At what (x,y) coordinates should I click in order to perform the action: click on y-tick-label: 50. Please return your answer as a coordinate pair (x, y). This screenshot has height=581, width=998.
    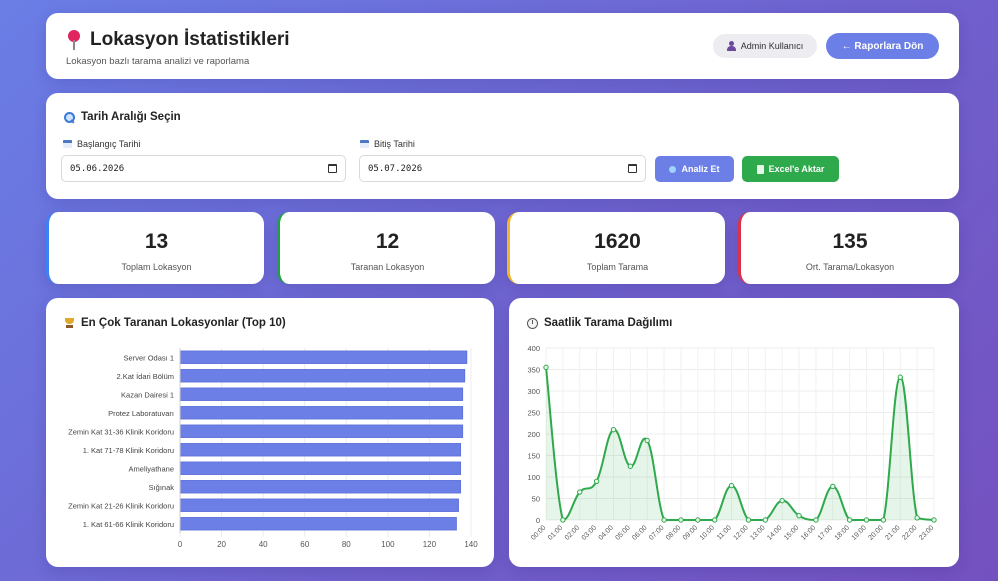
    Looking at the image, I should click on (536, 499).